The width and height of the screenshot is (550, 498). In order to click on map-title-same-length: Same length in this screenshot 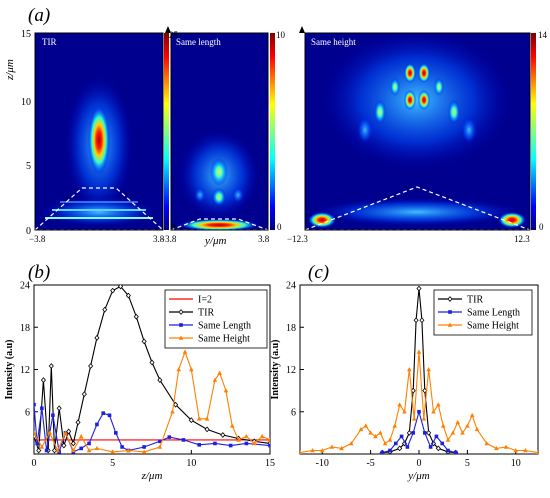, I will do `click(198, 42)`.